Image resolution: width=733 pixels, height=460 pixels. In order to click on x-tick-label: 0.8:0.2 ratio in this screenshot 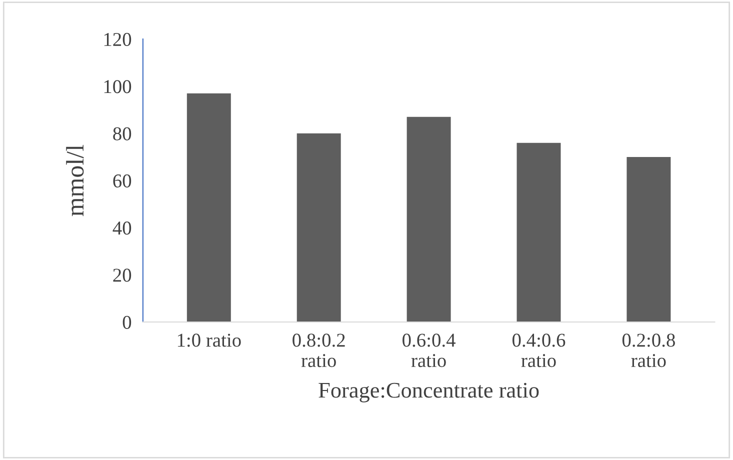, I will do `click(318, 351)`.